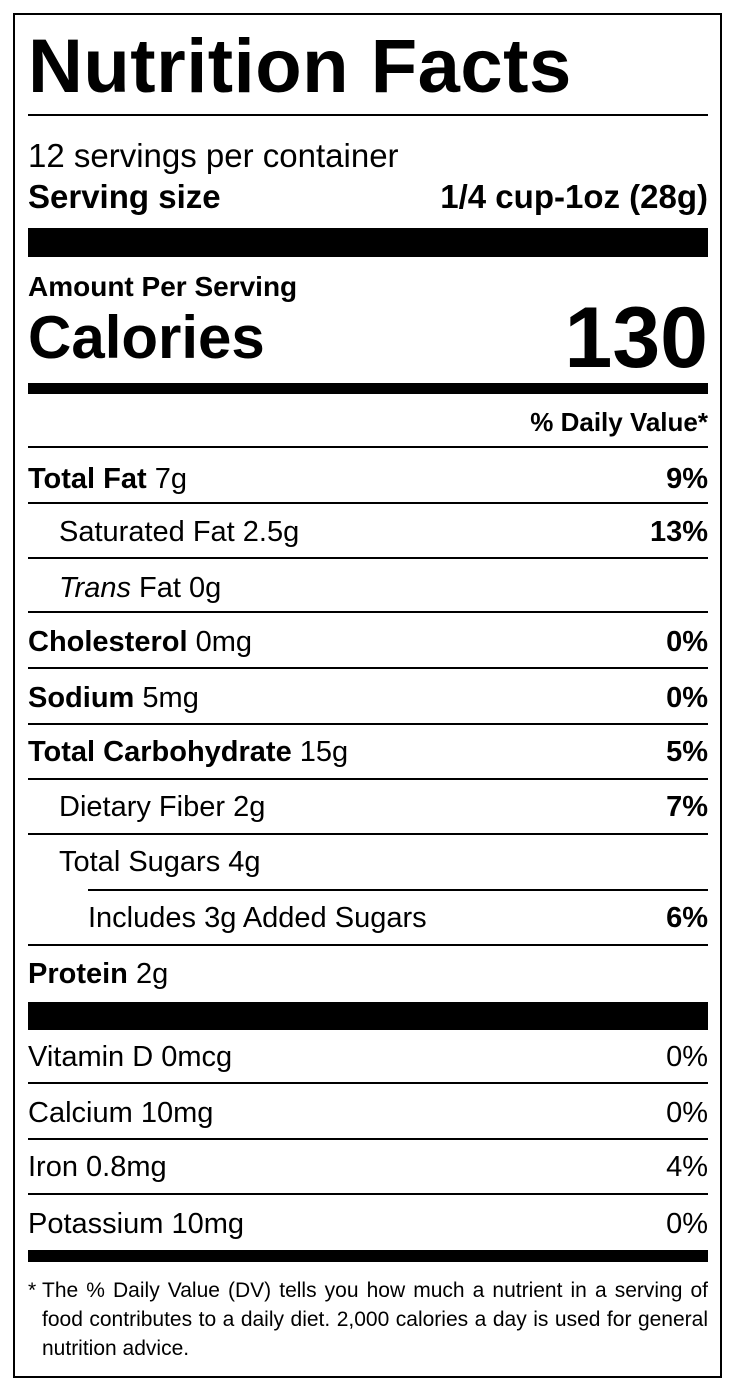  What do you see at coordinates (170, 698) in the screenshot?
I see `nutrient-amount: 5mg` at bounding box center [170, 698].